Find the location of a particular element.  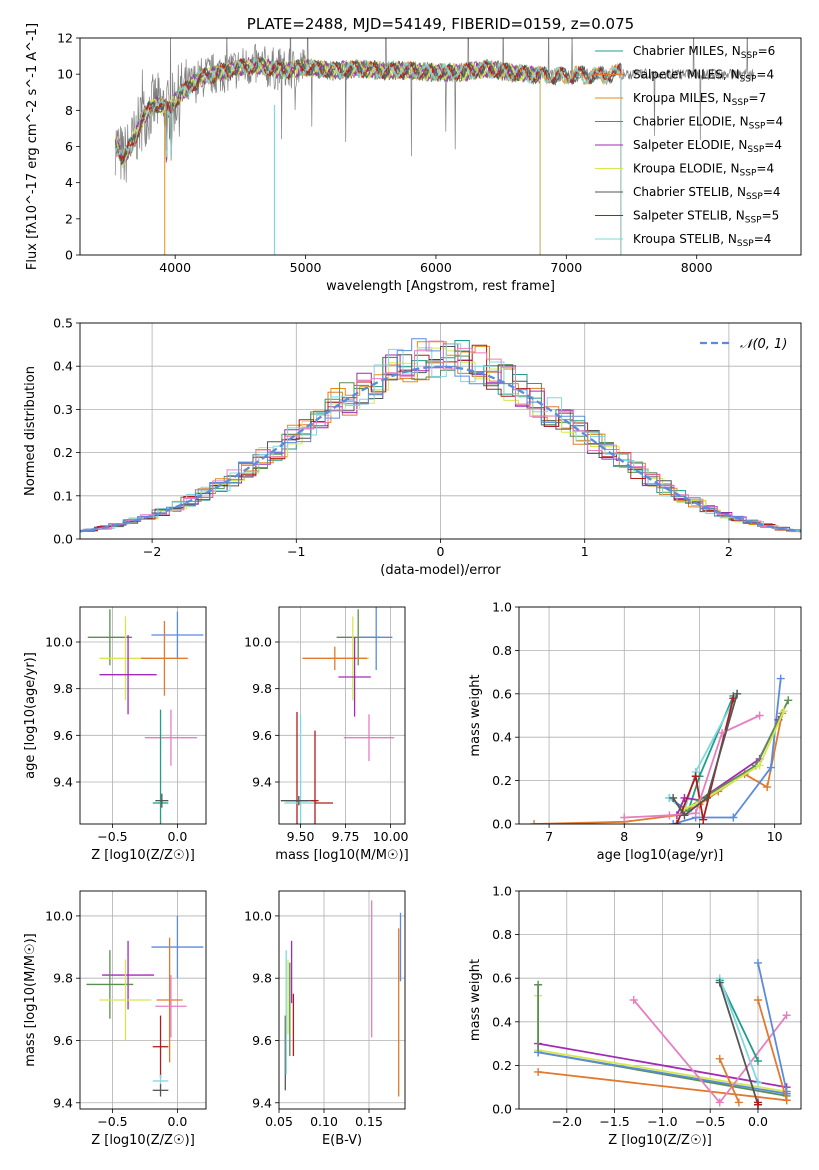

x-tick-label: −1.5 is located at coordinates (614, 1121).